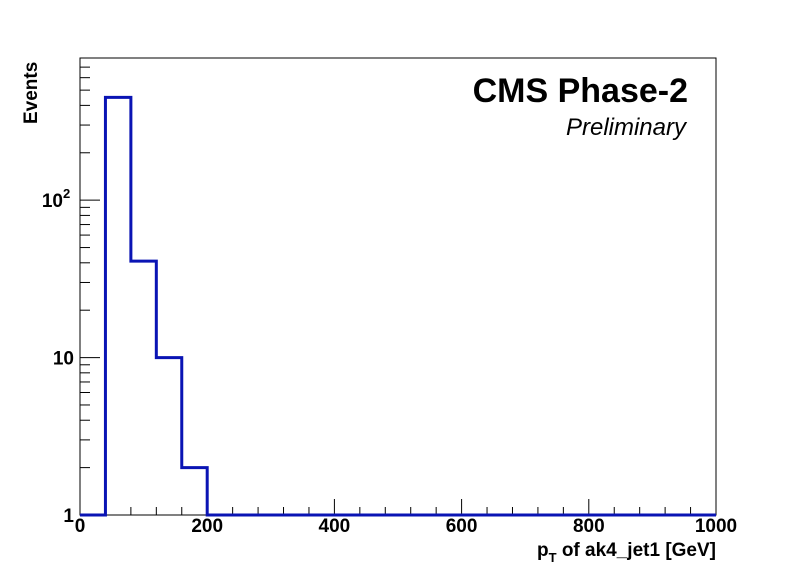  Describe the element at coordinates (31, 93) in the screenshot. I see `y-axis-title: Events` at that location.